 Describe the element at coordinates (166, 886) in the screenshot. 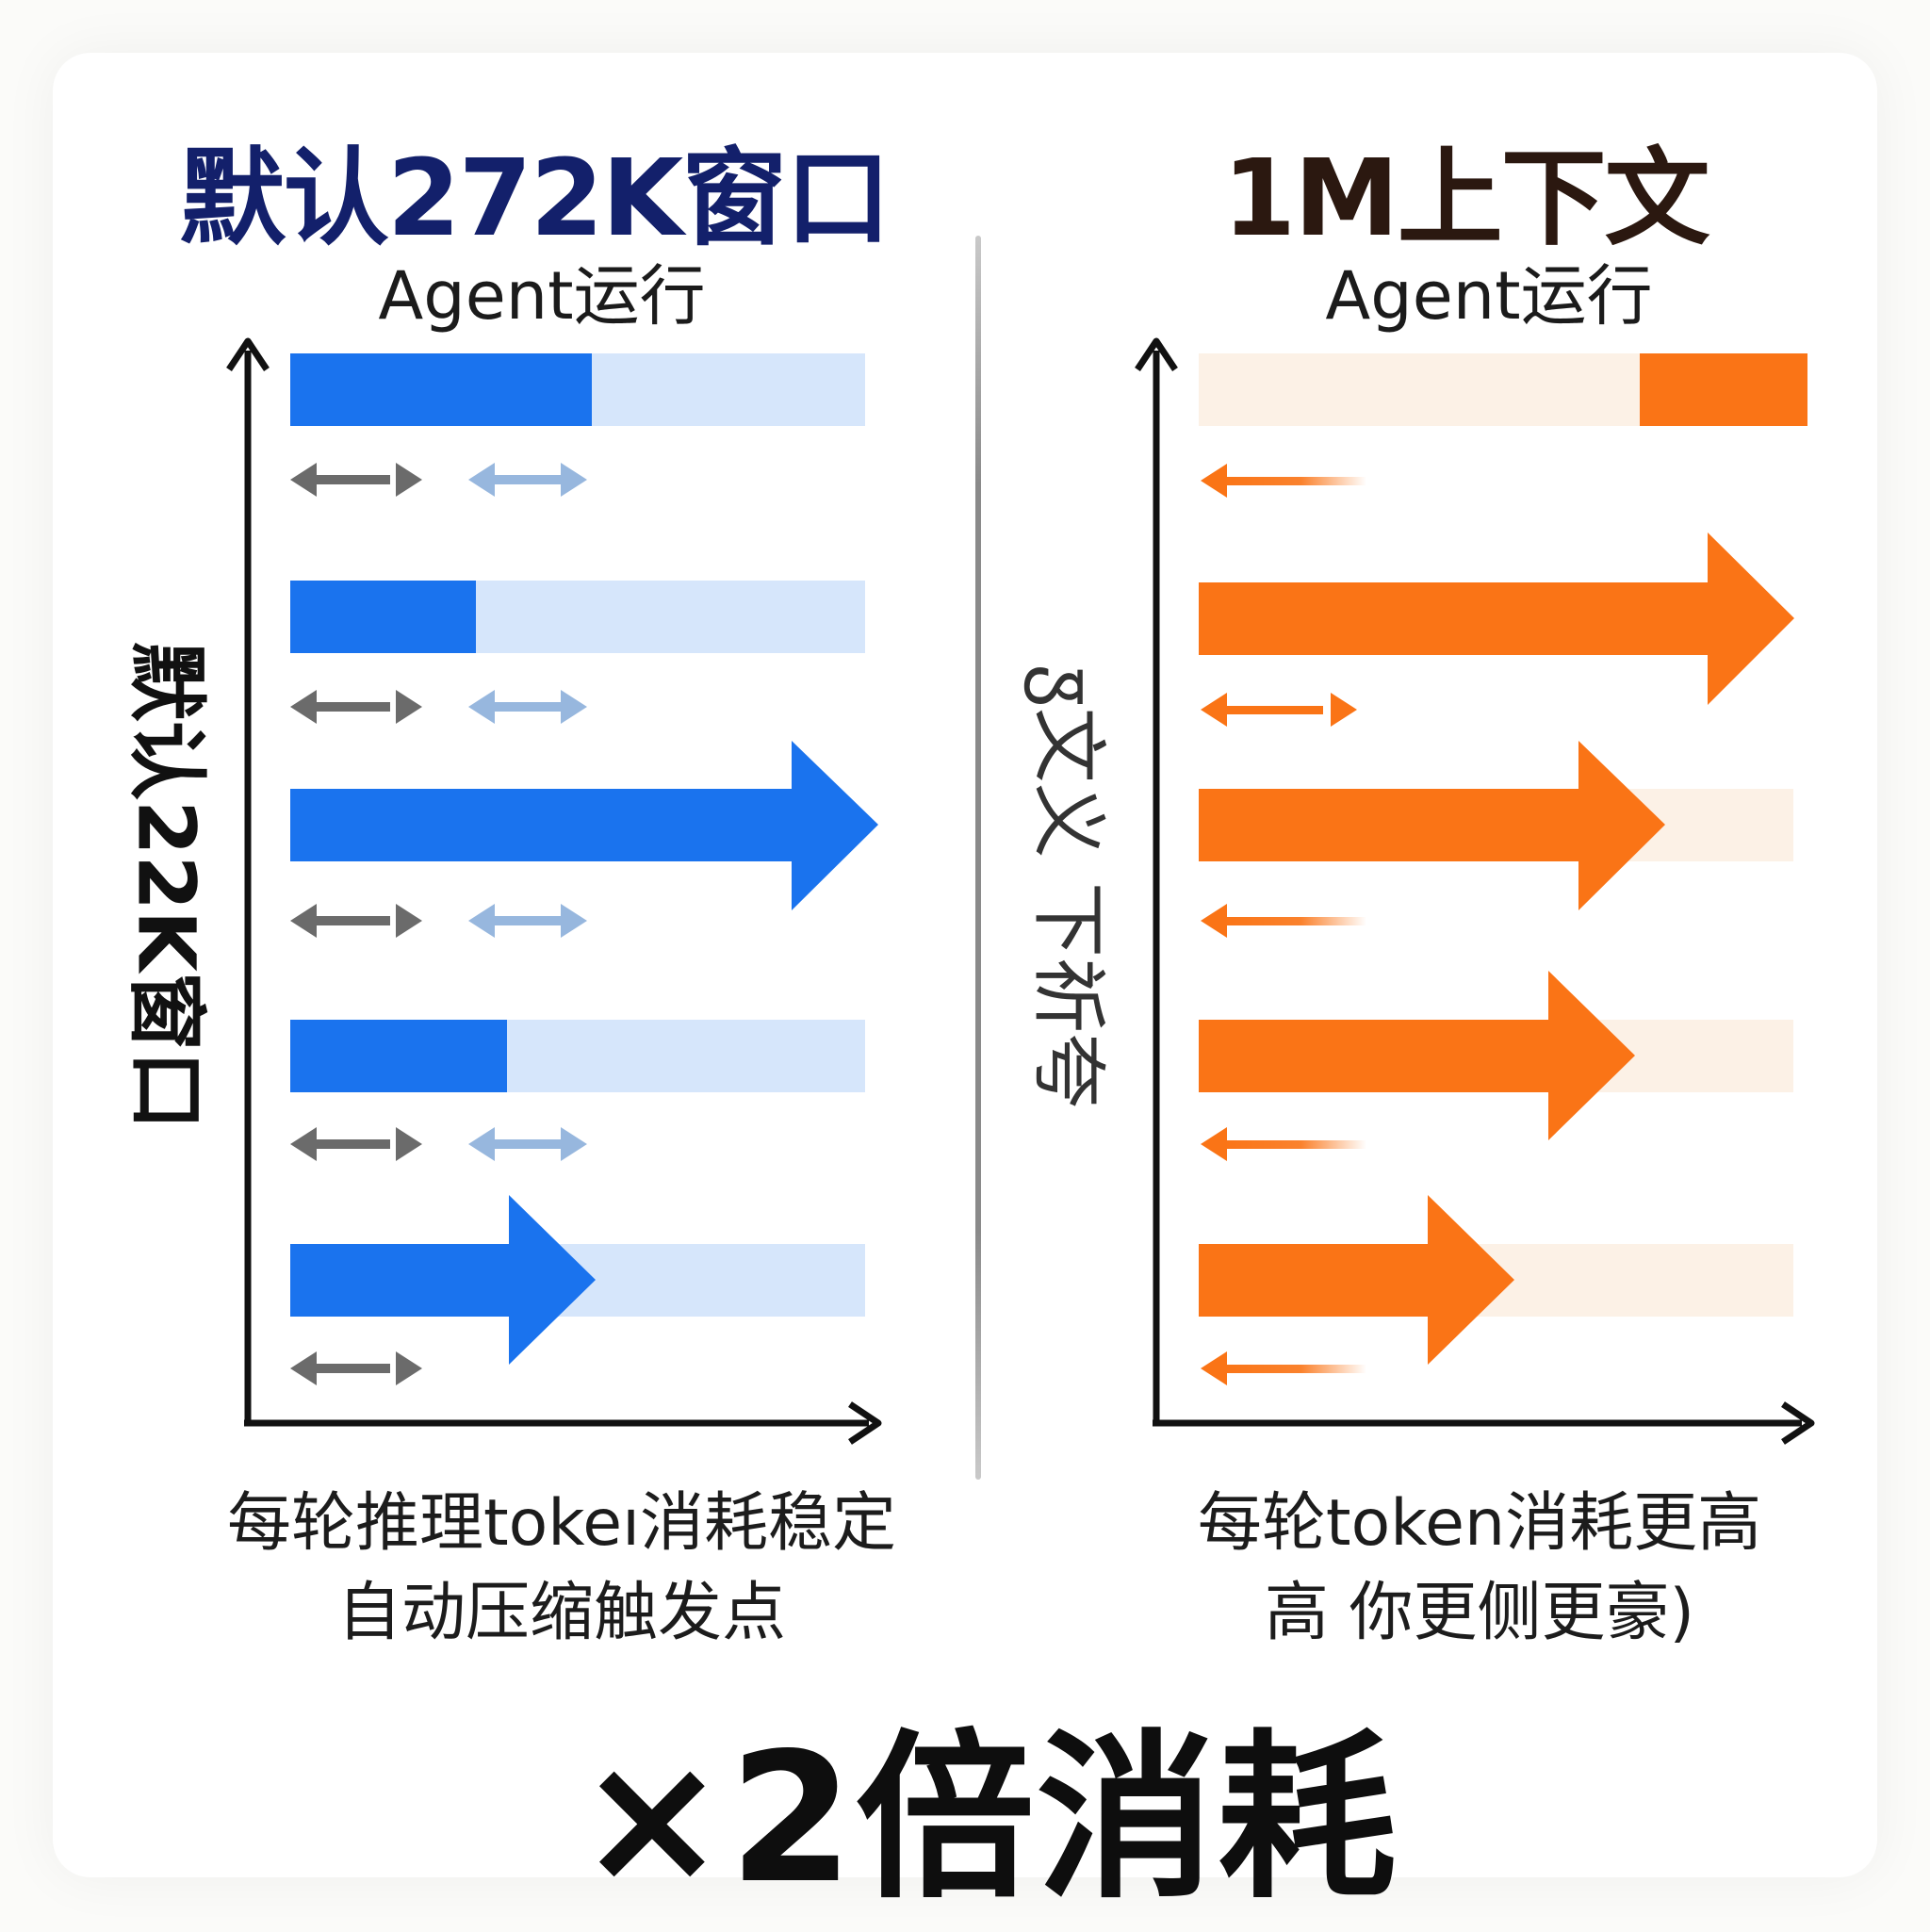

I see `left-y-axis-label: 默认22K窗口` at that location.